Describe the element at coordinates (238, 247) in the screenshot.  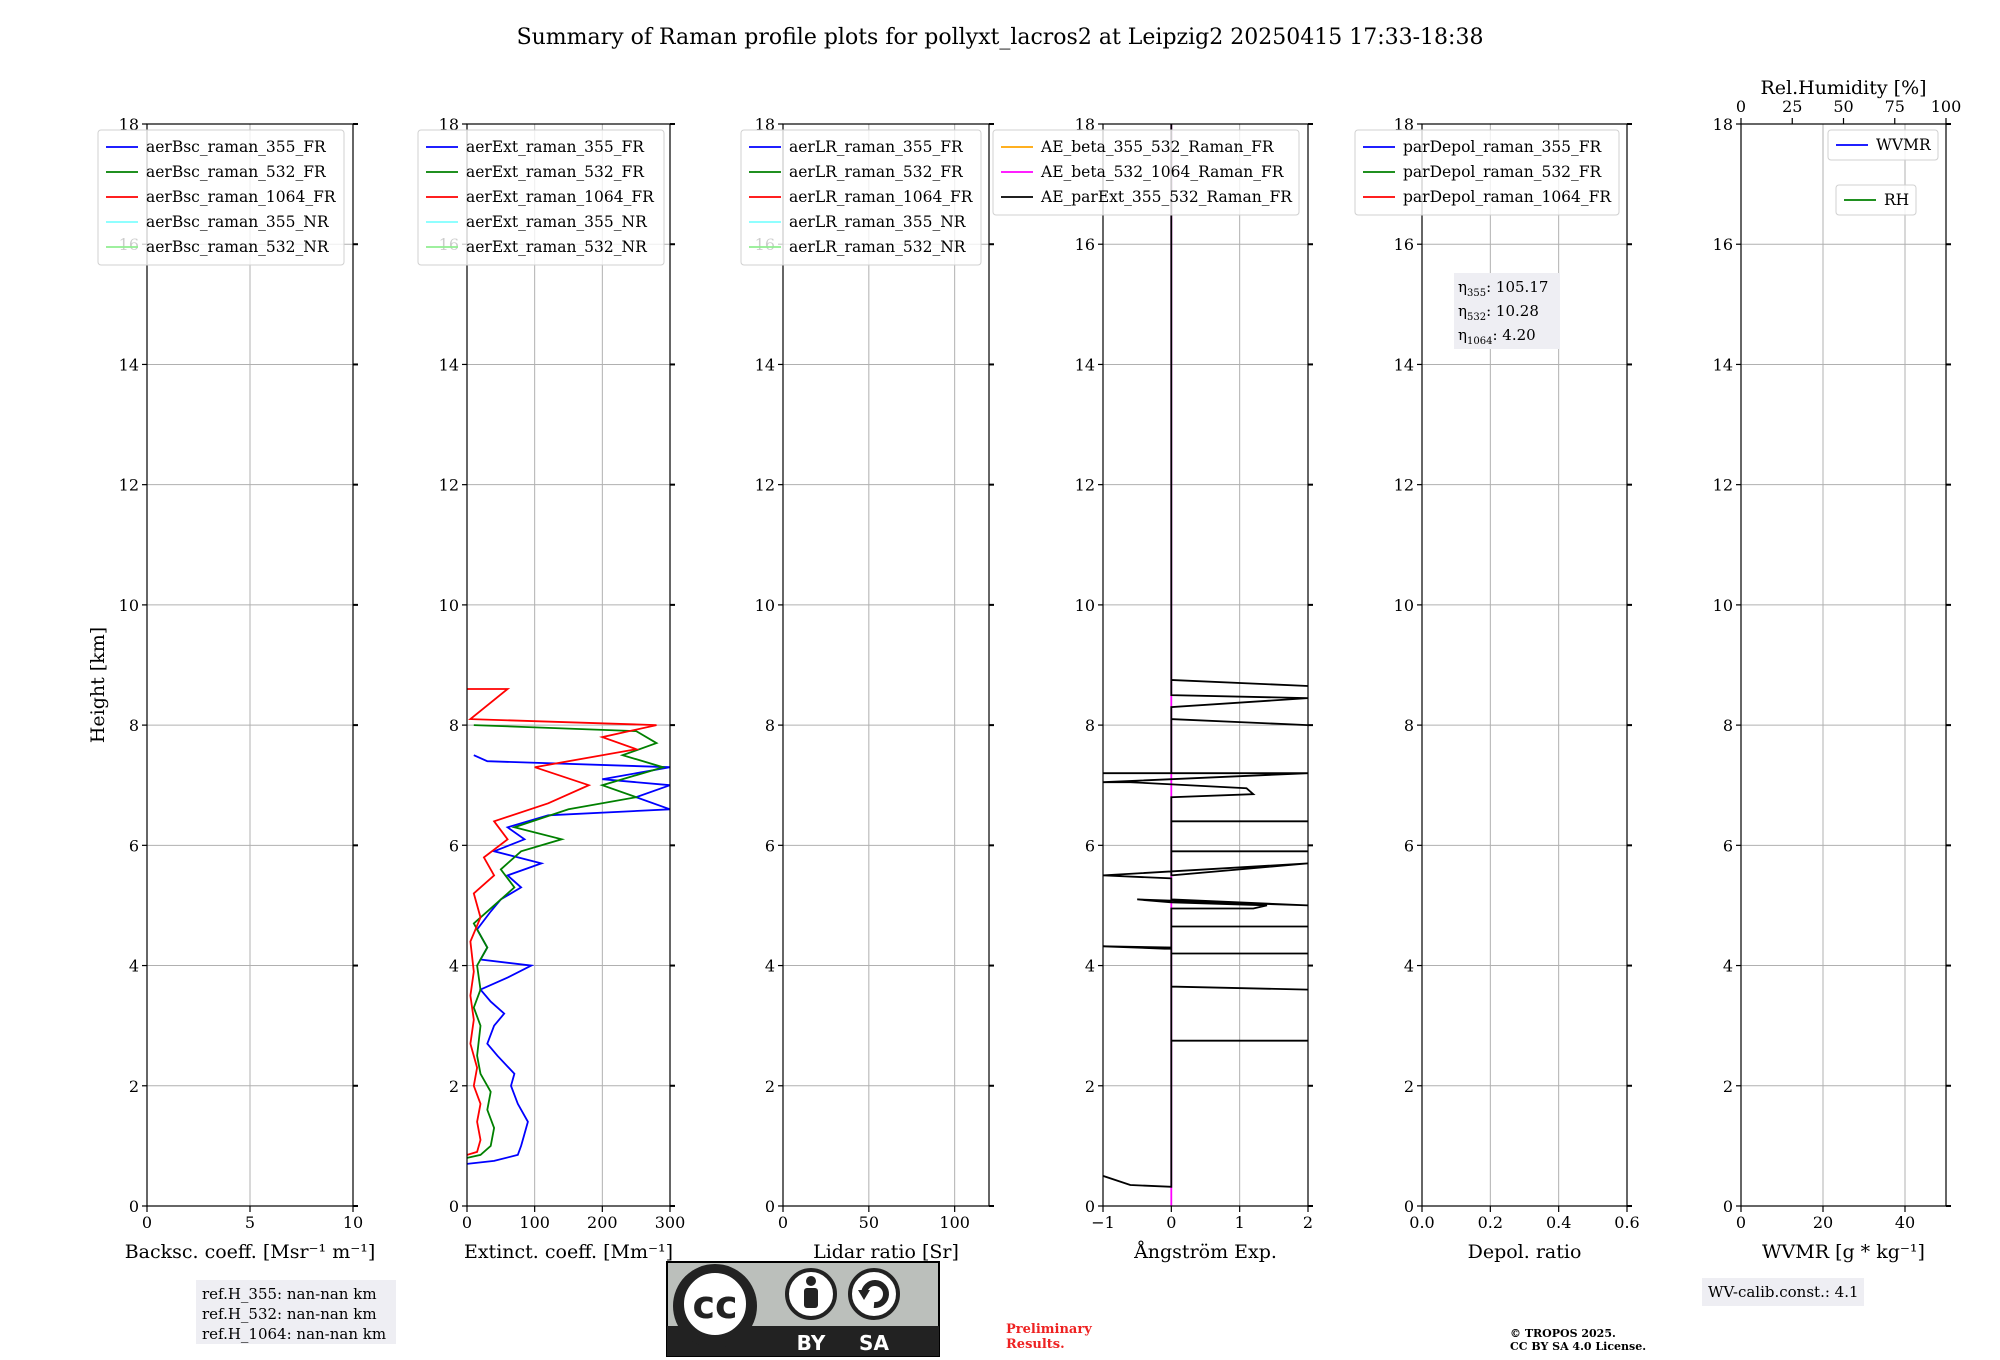
I see `legend-entry-aerBsc_raman_532_NR: aerBsc_raman_532_NR` at that location.